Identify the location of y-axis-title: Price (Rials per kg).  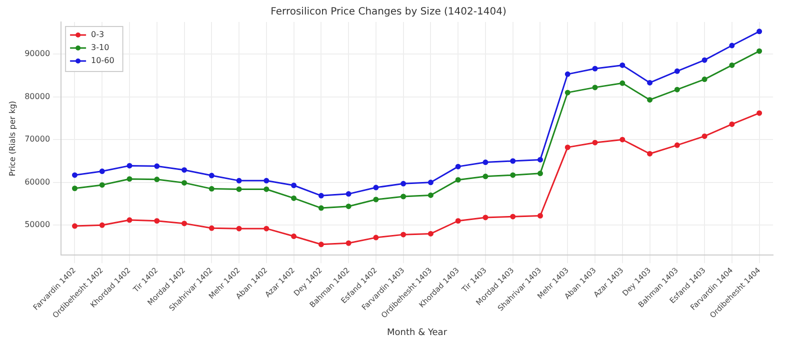
(12, 138).